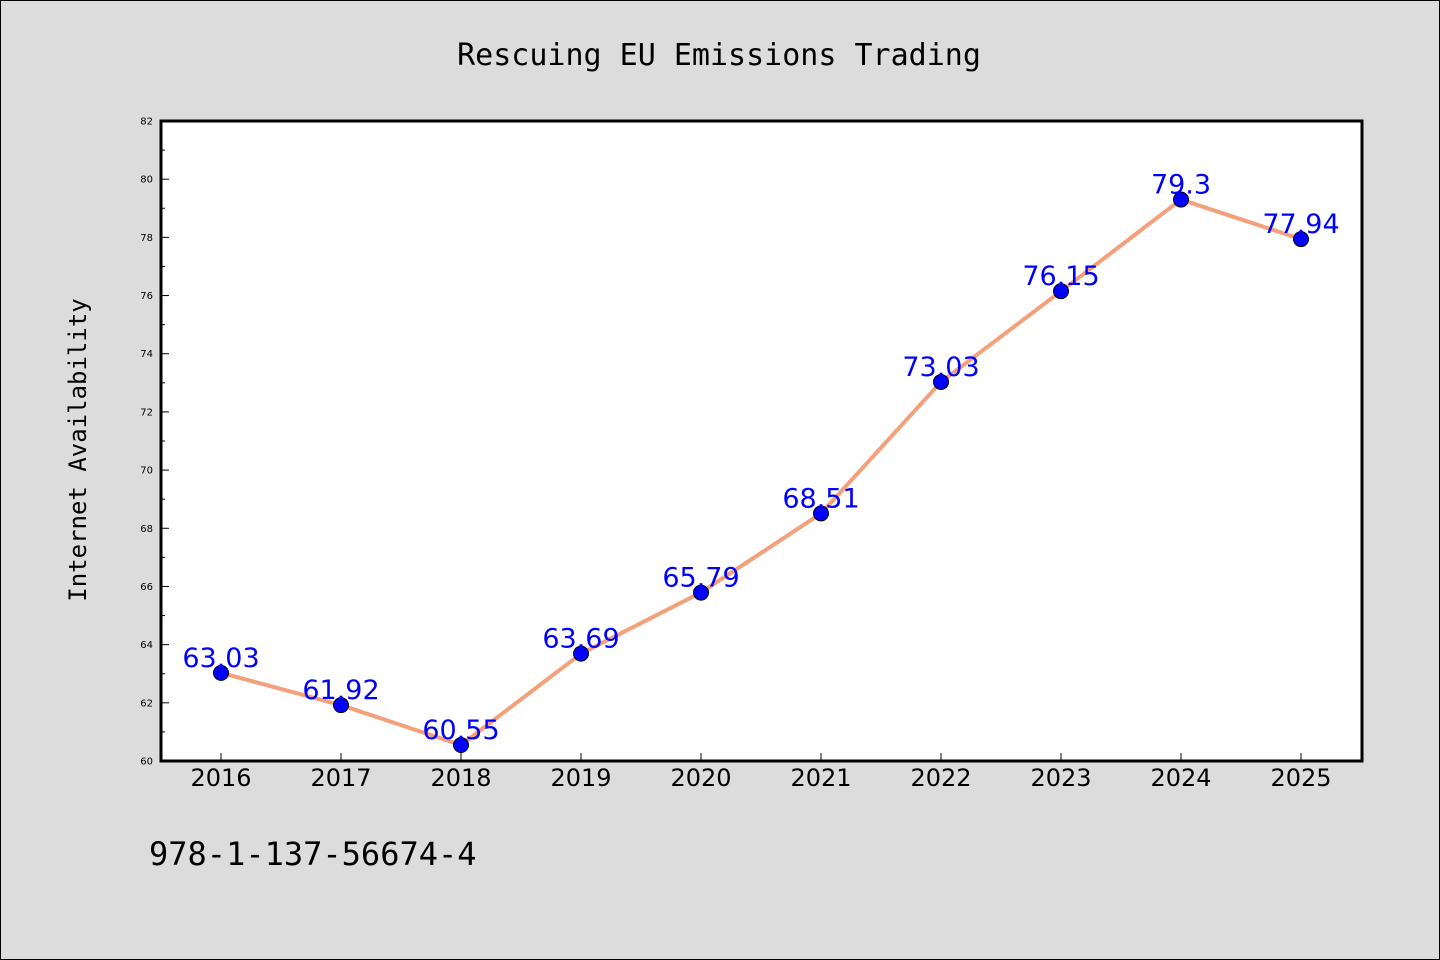 The image size is (1440, 960). Describe the element at coordinates (78, 449) in the screenshot. I see `y-axis-label: Internet Availability` at that location.